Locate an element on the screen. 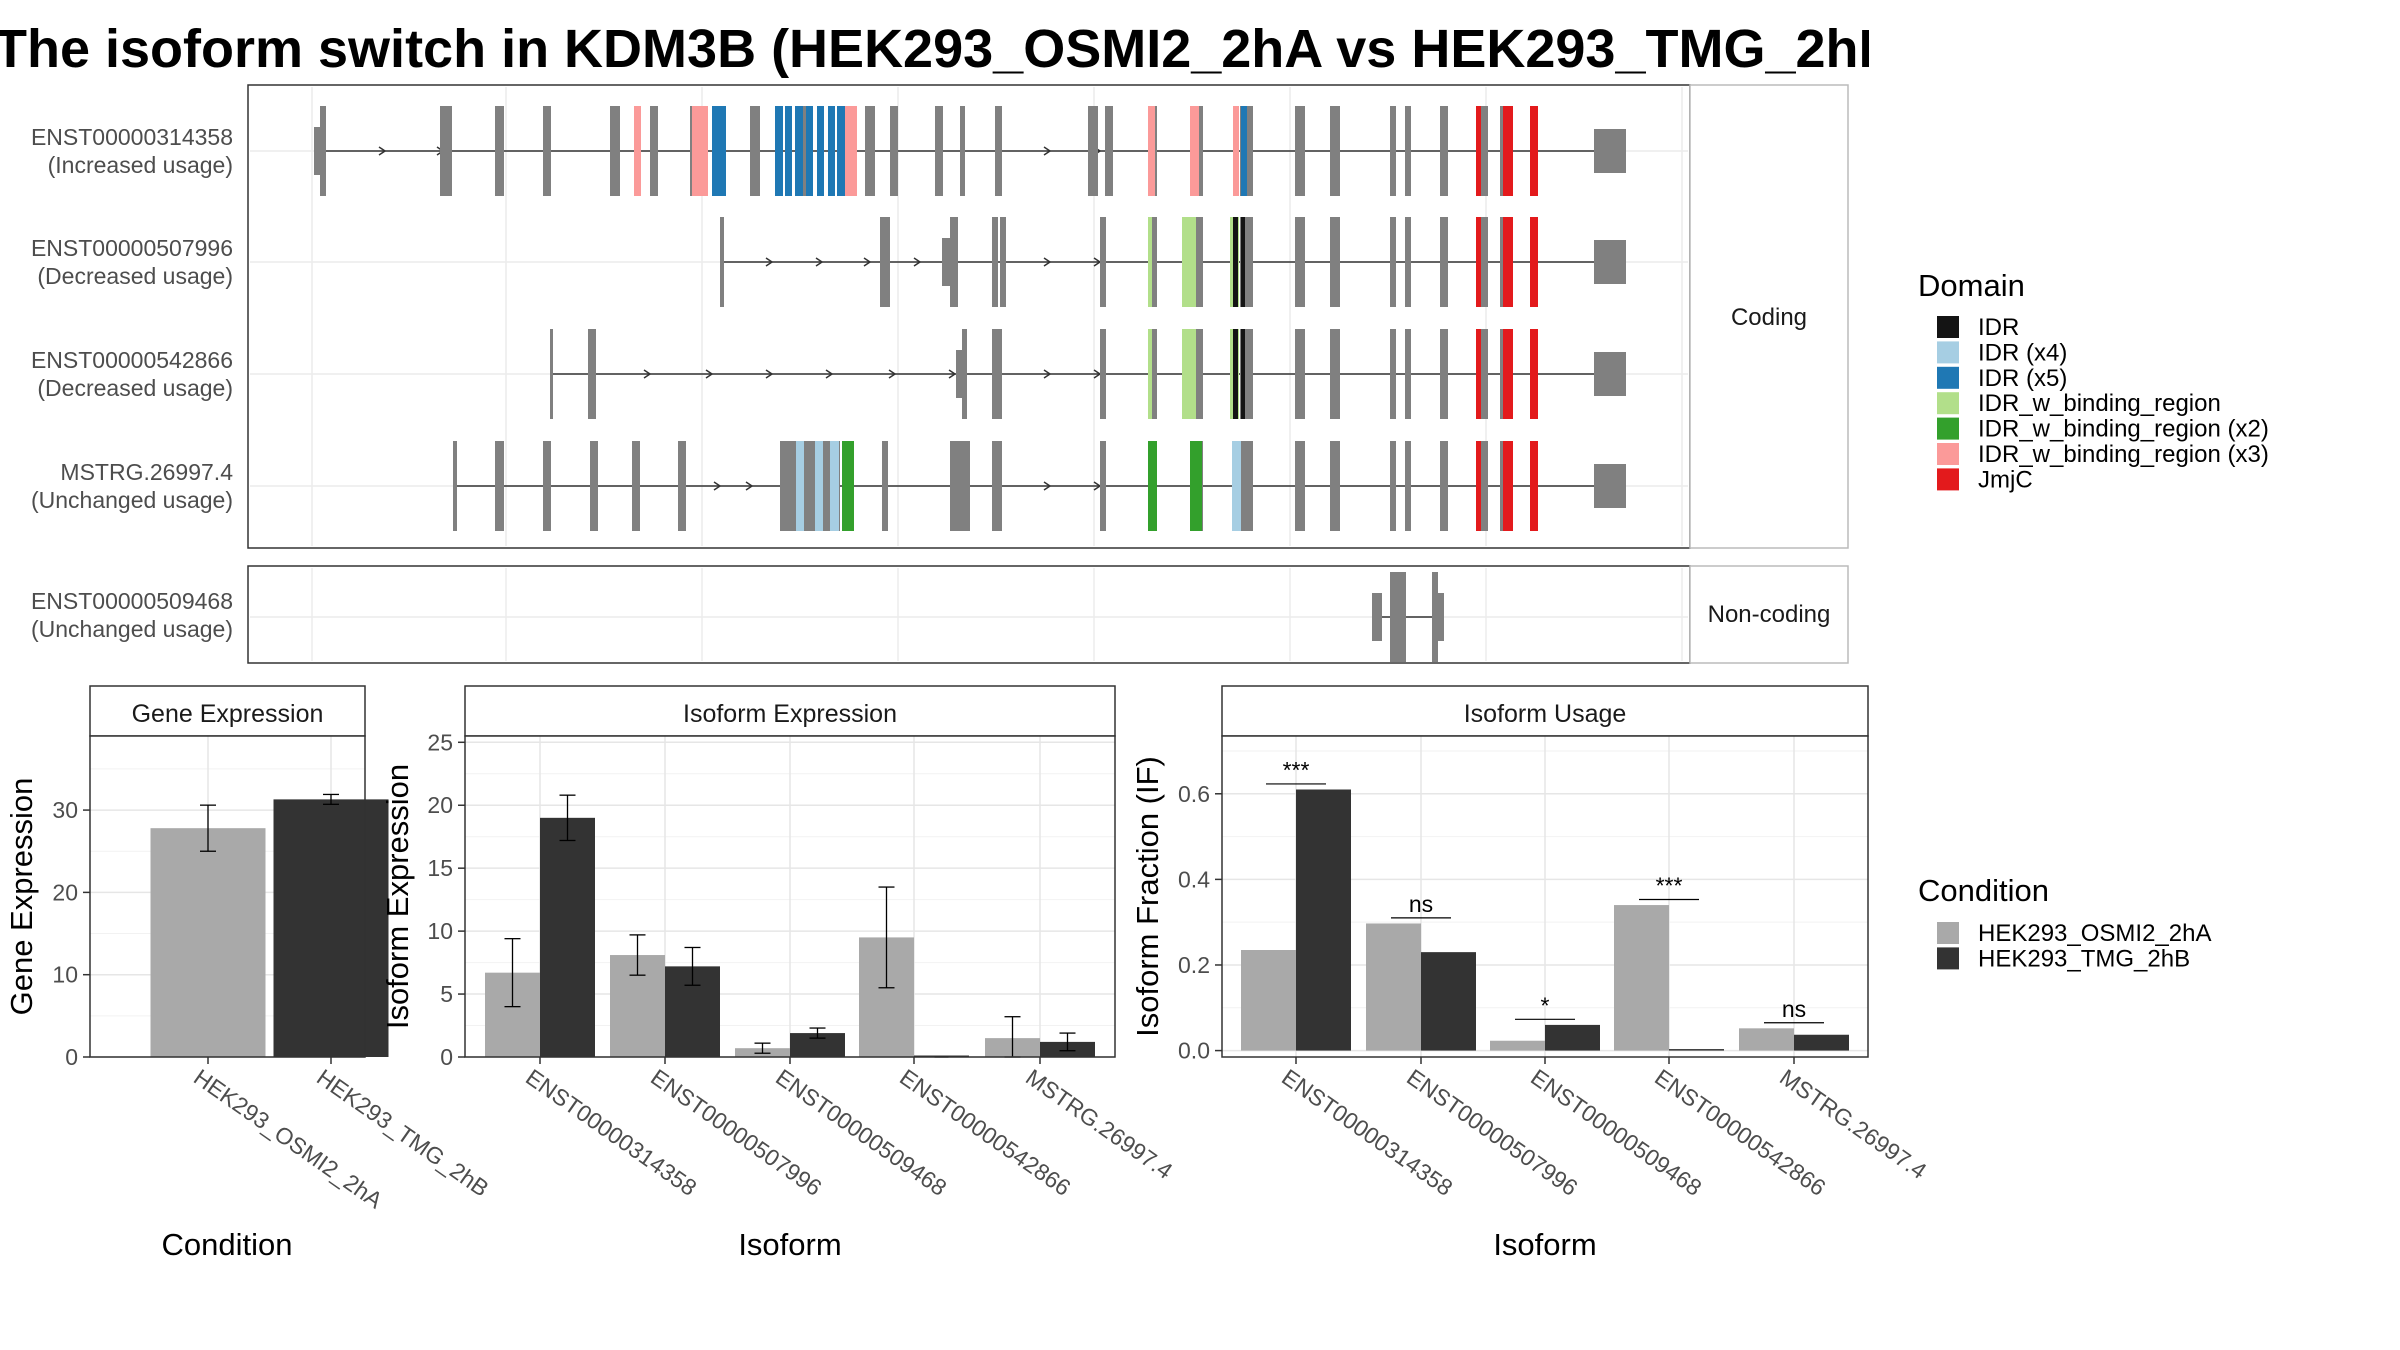 This screenshot has height=1350, width=2400. transcript-id: MSTRG.26997.4 is located at coordinates (146, 472).